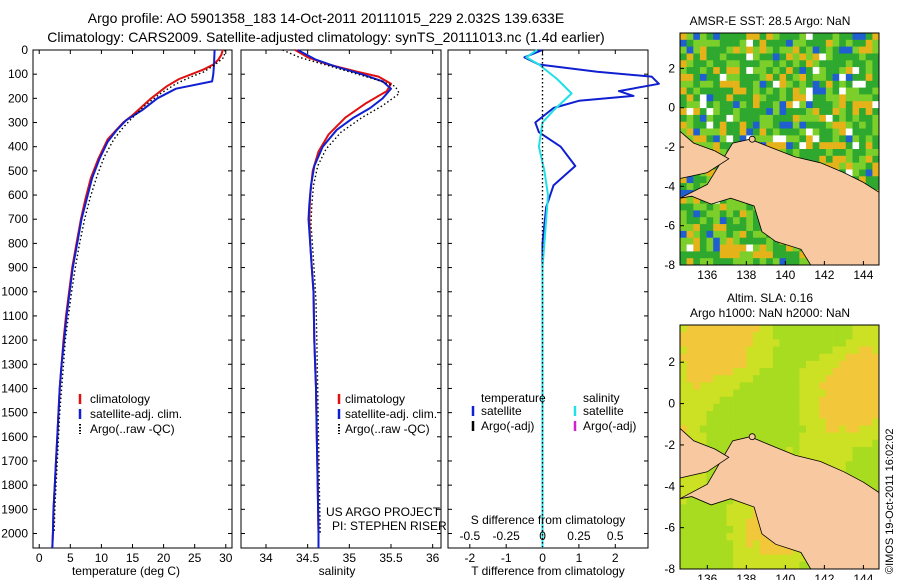 This screenshot has height=580, width=900. I want to click on map-y-tick-label: -2, so click(669, 147).